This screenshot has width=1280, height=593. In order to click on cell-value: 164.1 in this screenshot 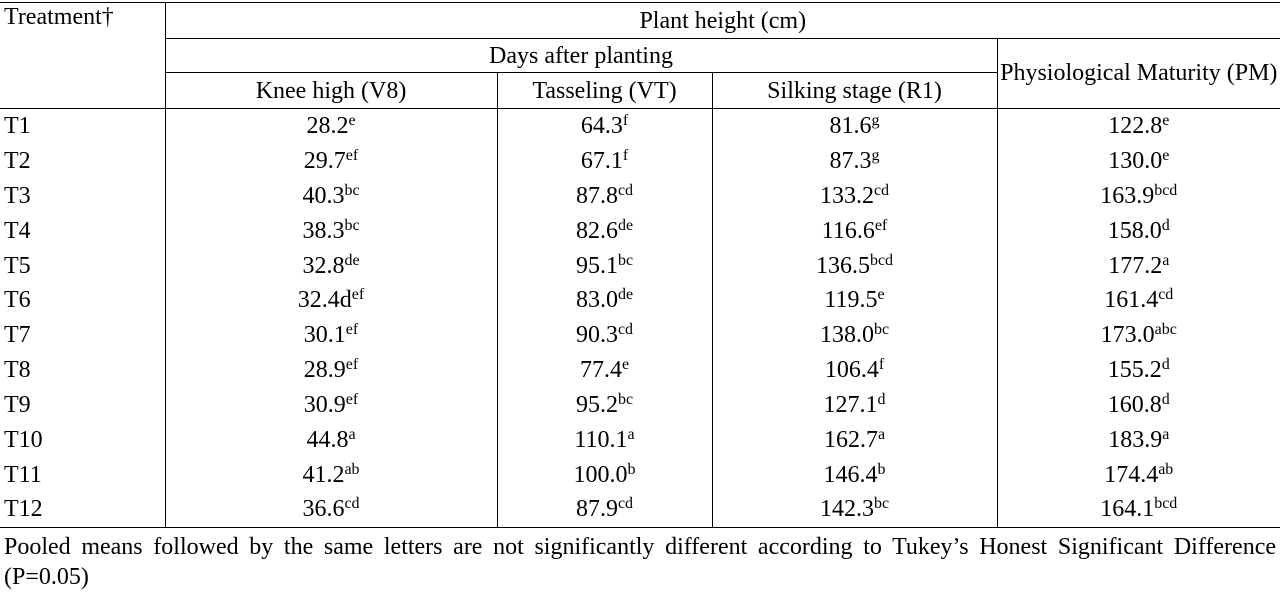, I will do `click(1127, 509)`.